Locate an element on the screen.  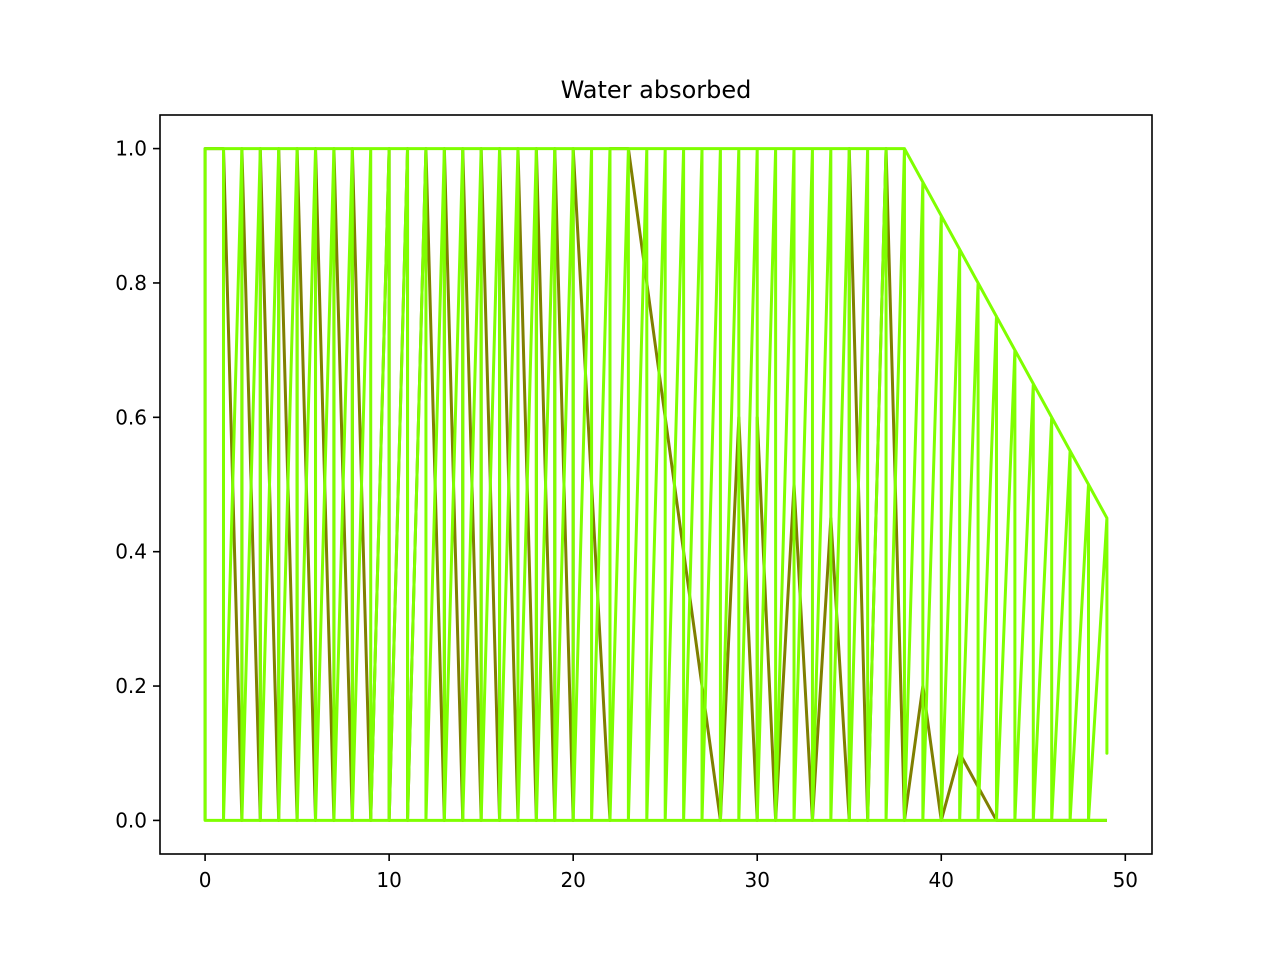
y-tick-label: 1.0 is located at coordinates (131, 149).